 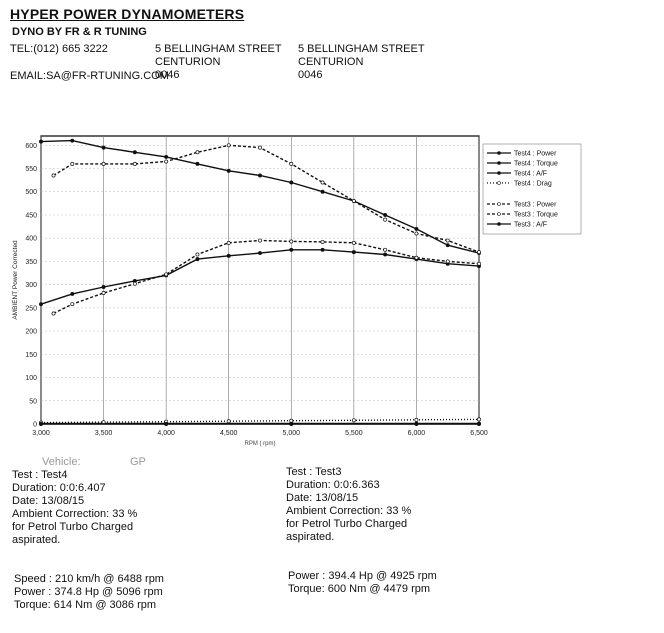 What do you see at coordinates (347, 524) in the screenshot?
I see `test-right-for: for Petrol Turbo Charged` at bounding box center [347, 524].